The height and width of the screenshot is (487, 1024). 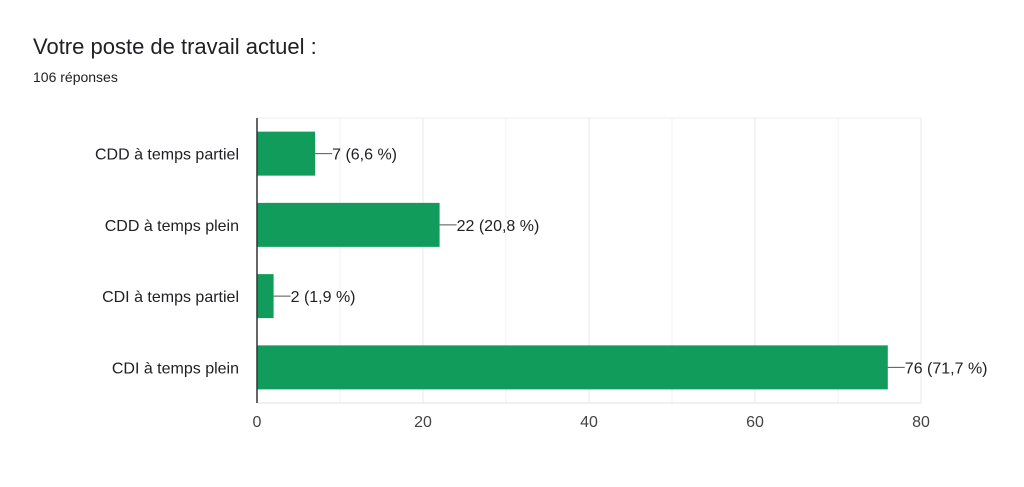 What do you see at coordinates (75, 77) in the screenshot?
I see `response-count: 106 réponses` at bounding box center [75, 77].